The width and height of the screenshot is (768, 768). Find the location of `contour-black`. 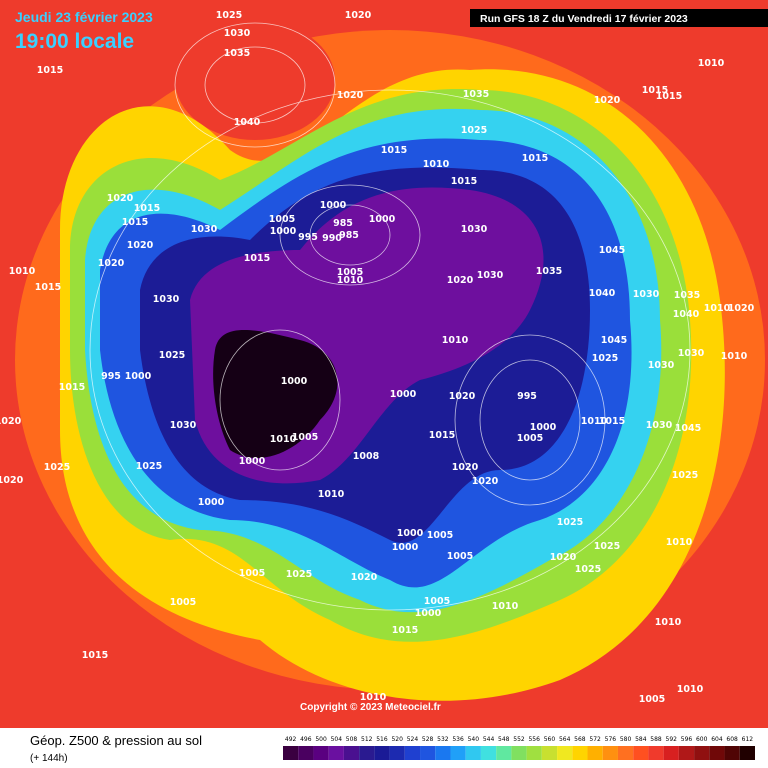

contour-black is located at coordinates (275, 394).